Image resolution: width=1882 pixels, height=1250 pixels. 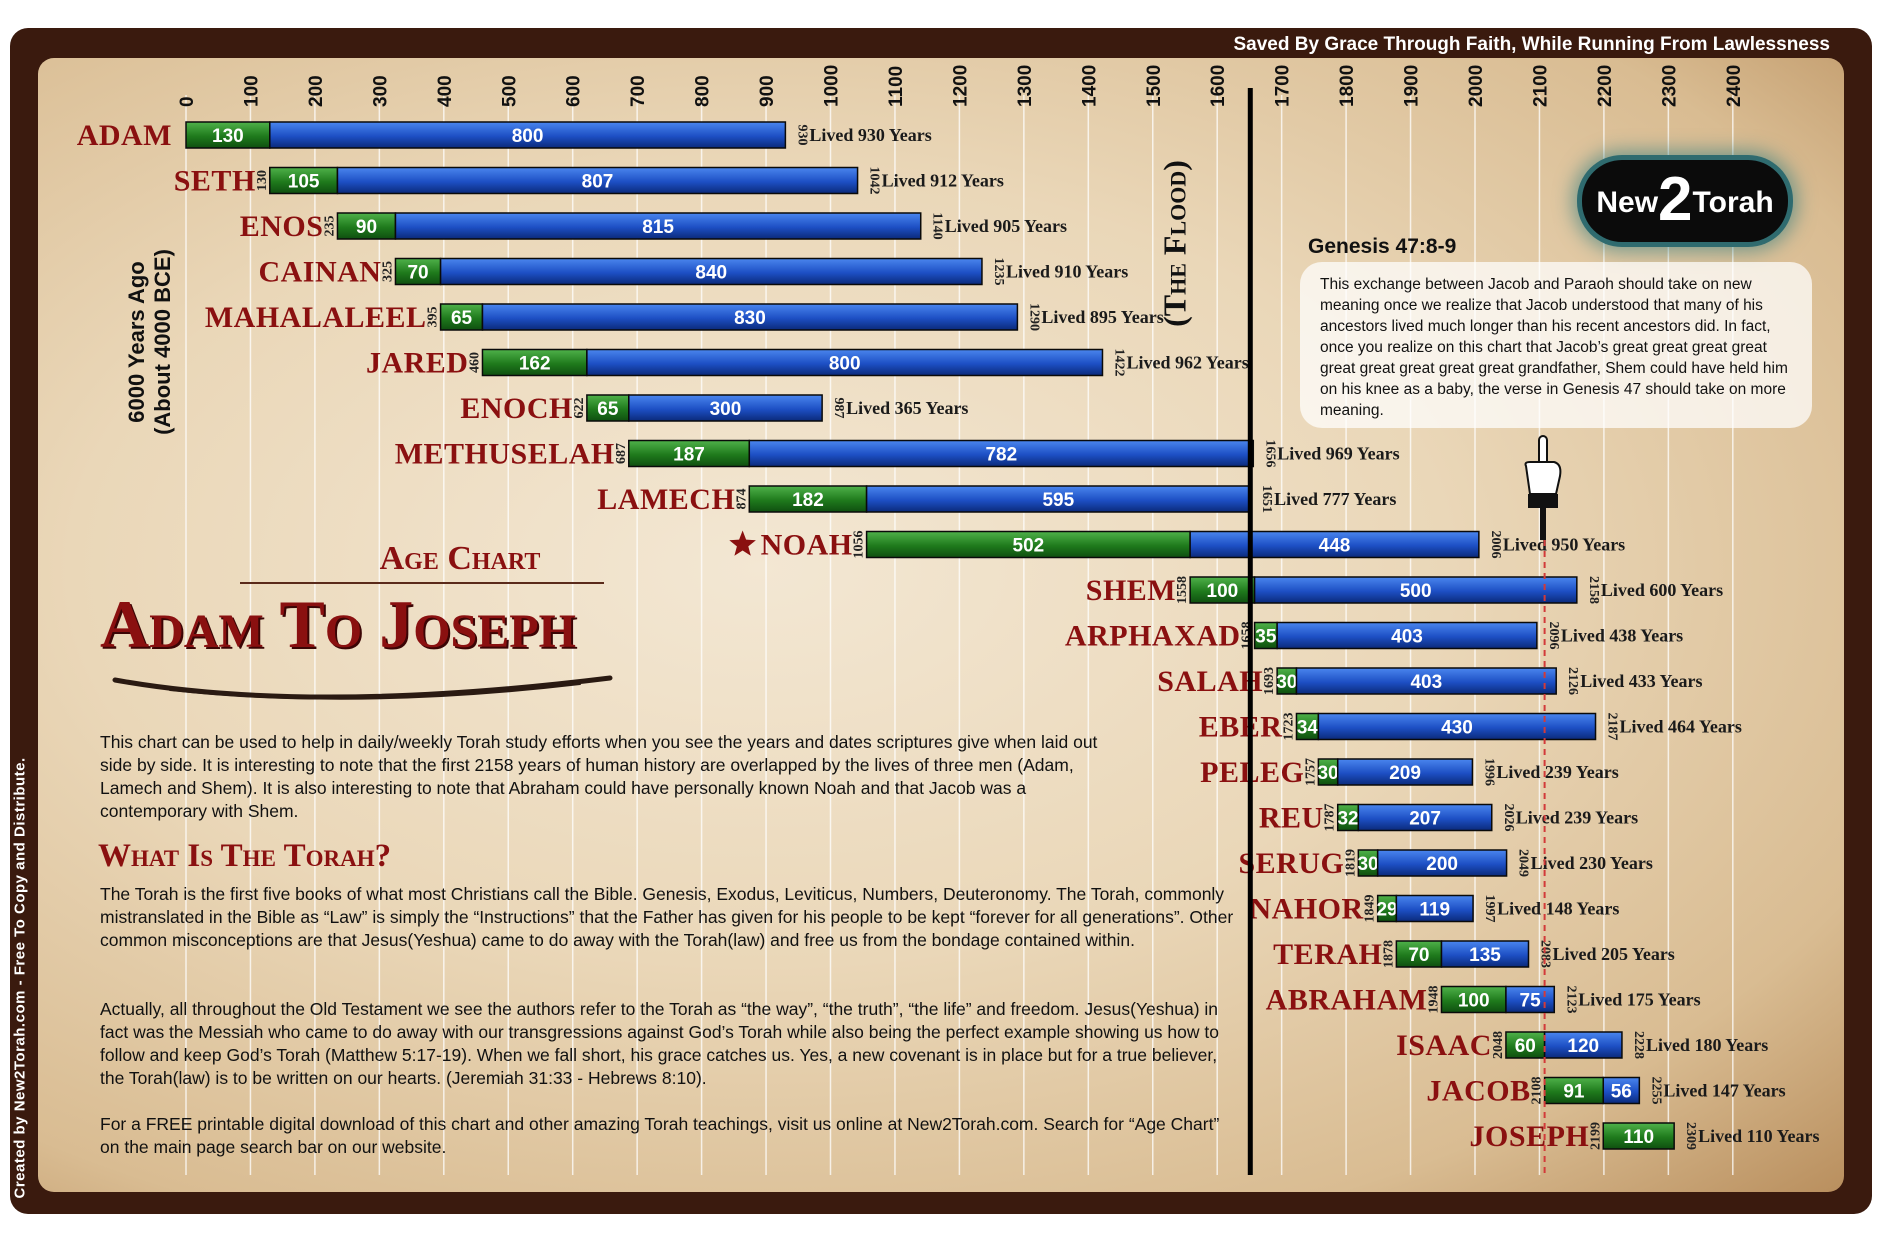 I want to click on green-segment-value: 91, so click(x=1574, y=1092).